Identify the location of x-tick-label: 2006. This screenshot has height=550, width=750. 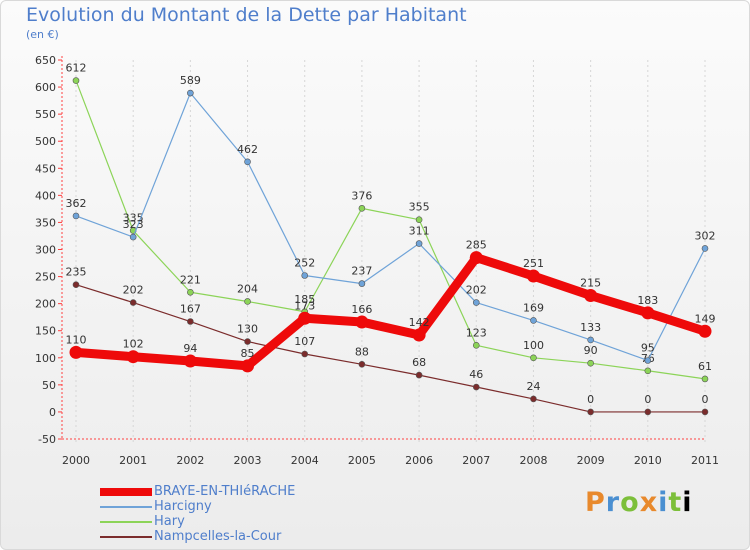
(419, 460).